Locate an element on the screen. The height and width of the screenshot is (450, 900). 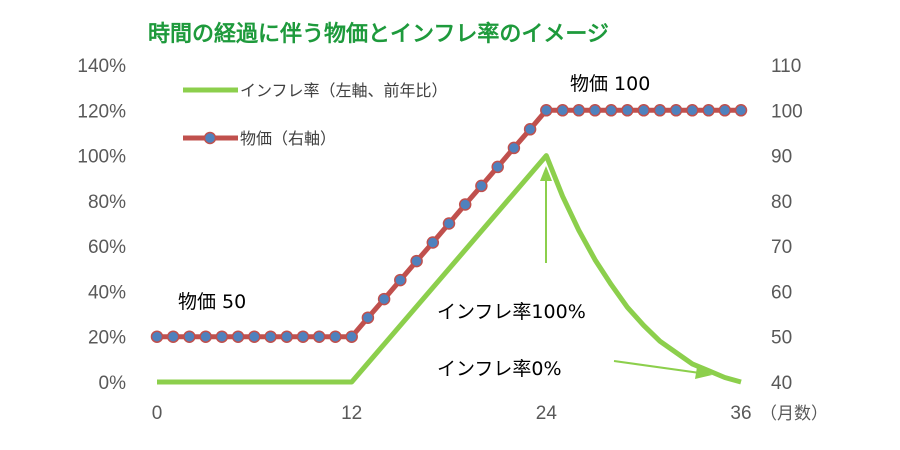
arrow-peak-head is located at coordinates (546, 173).